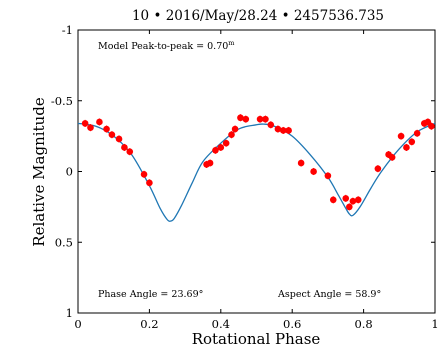 The width and height of the screenshot is (439, 350). Describe the element at coordinates (163, 46) in the screenshot. I see `model-peak-text: Model Peak-to-peak = 0.70` at that location.